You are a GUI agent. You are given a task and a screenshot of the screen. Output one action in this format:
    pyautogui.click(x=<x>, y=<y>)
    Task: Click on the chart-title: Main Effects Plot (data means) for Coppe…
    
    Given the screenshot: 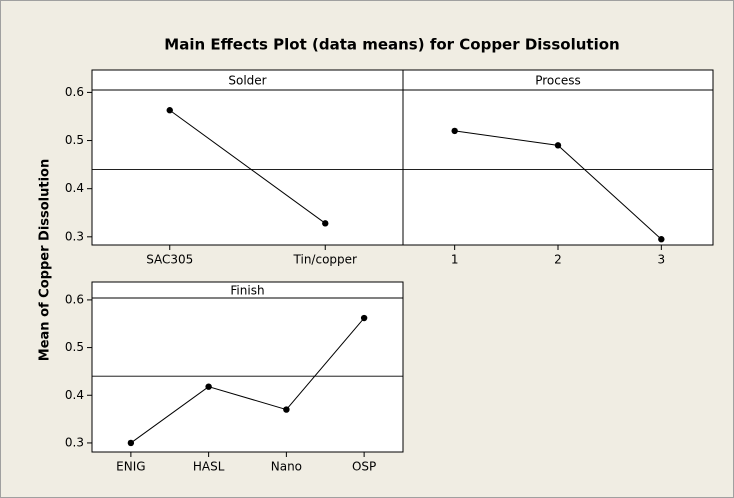 What is the action you would take?
    pyautogui.click(x=391, y=45)
    